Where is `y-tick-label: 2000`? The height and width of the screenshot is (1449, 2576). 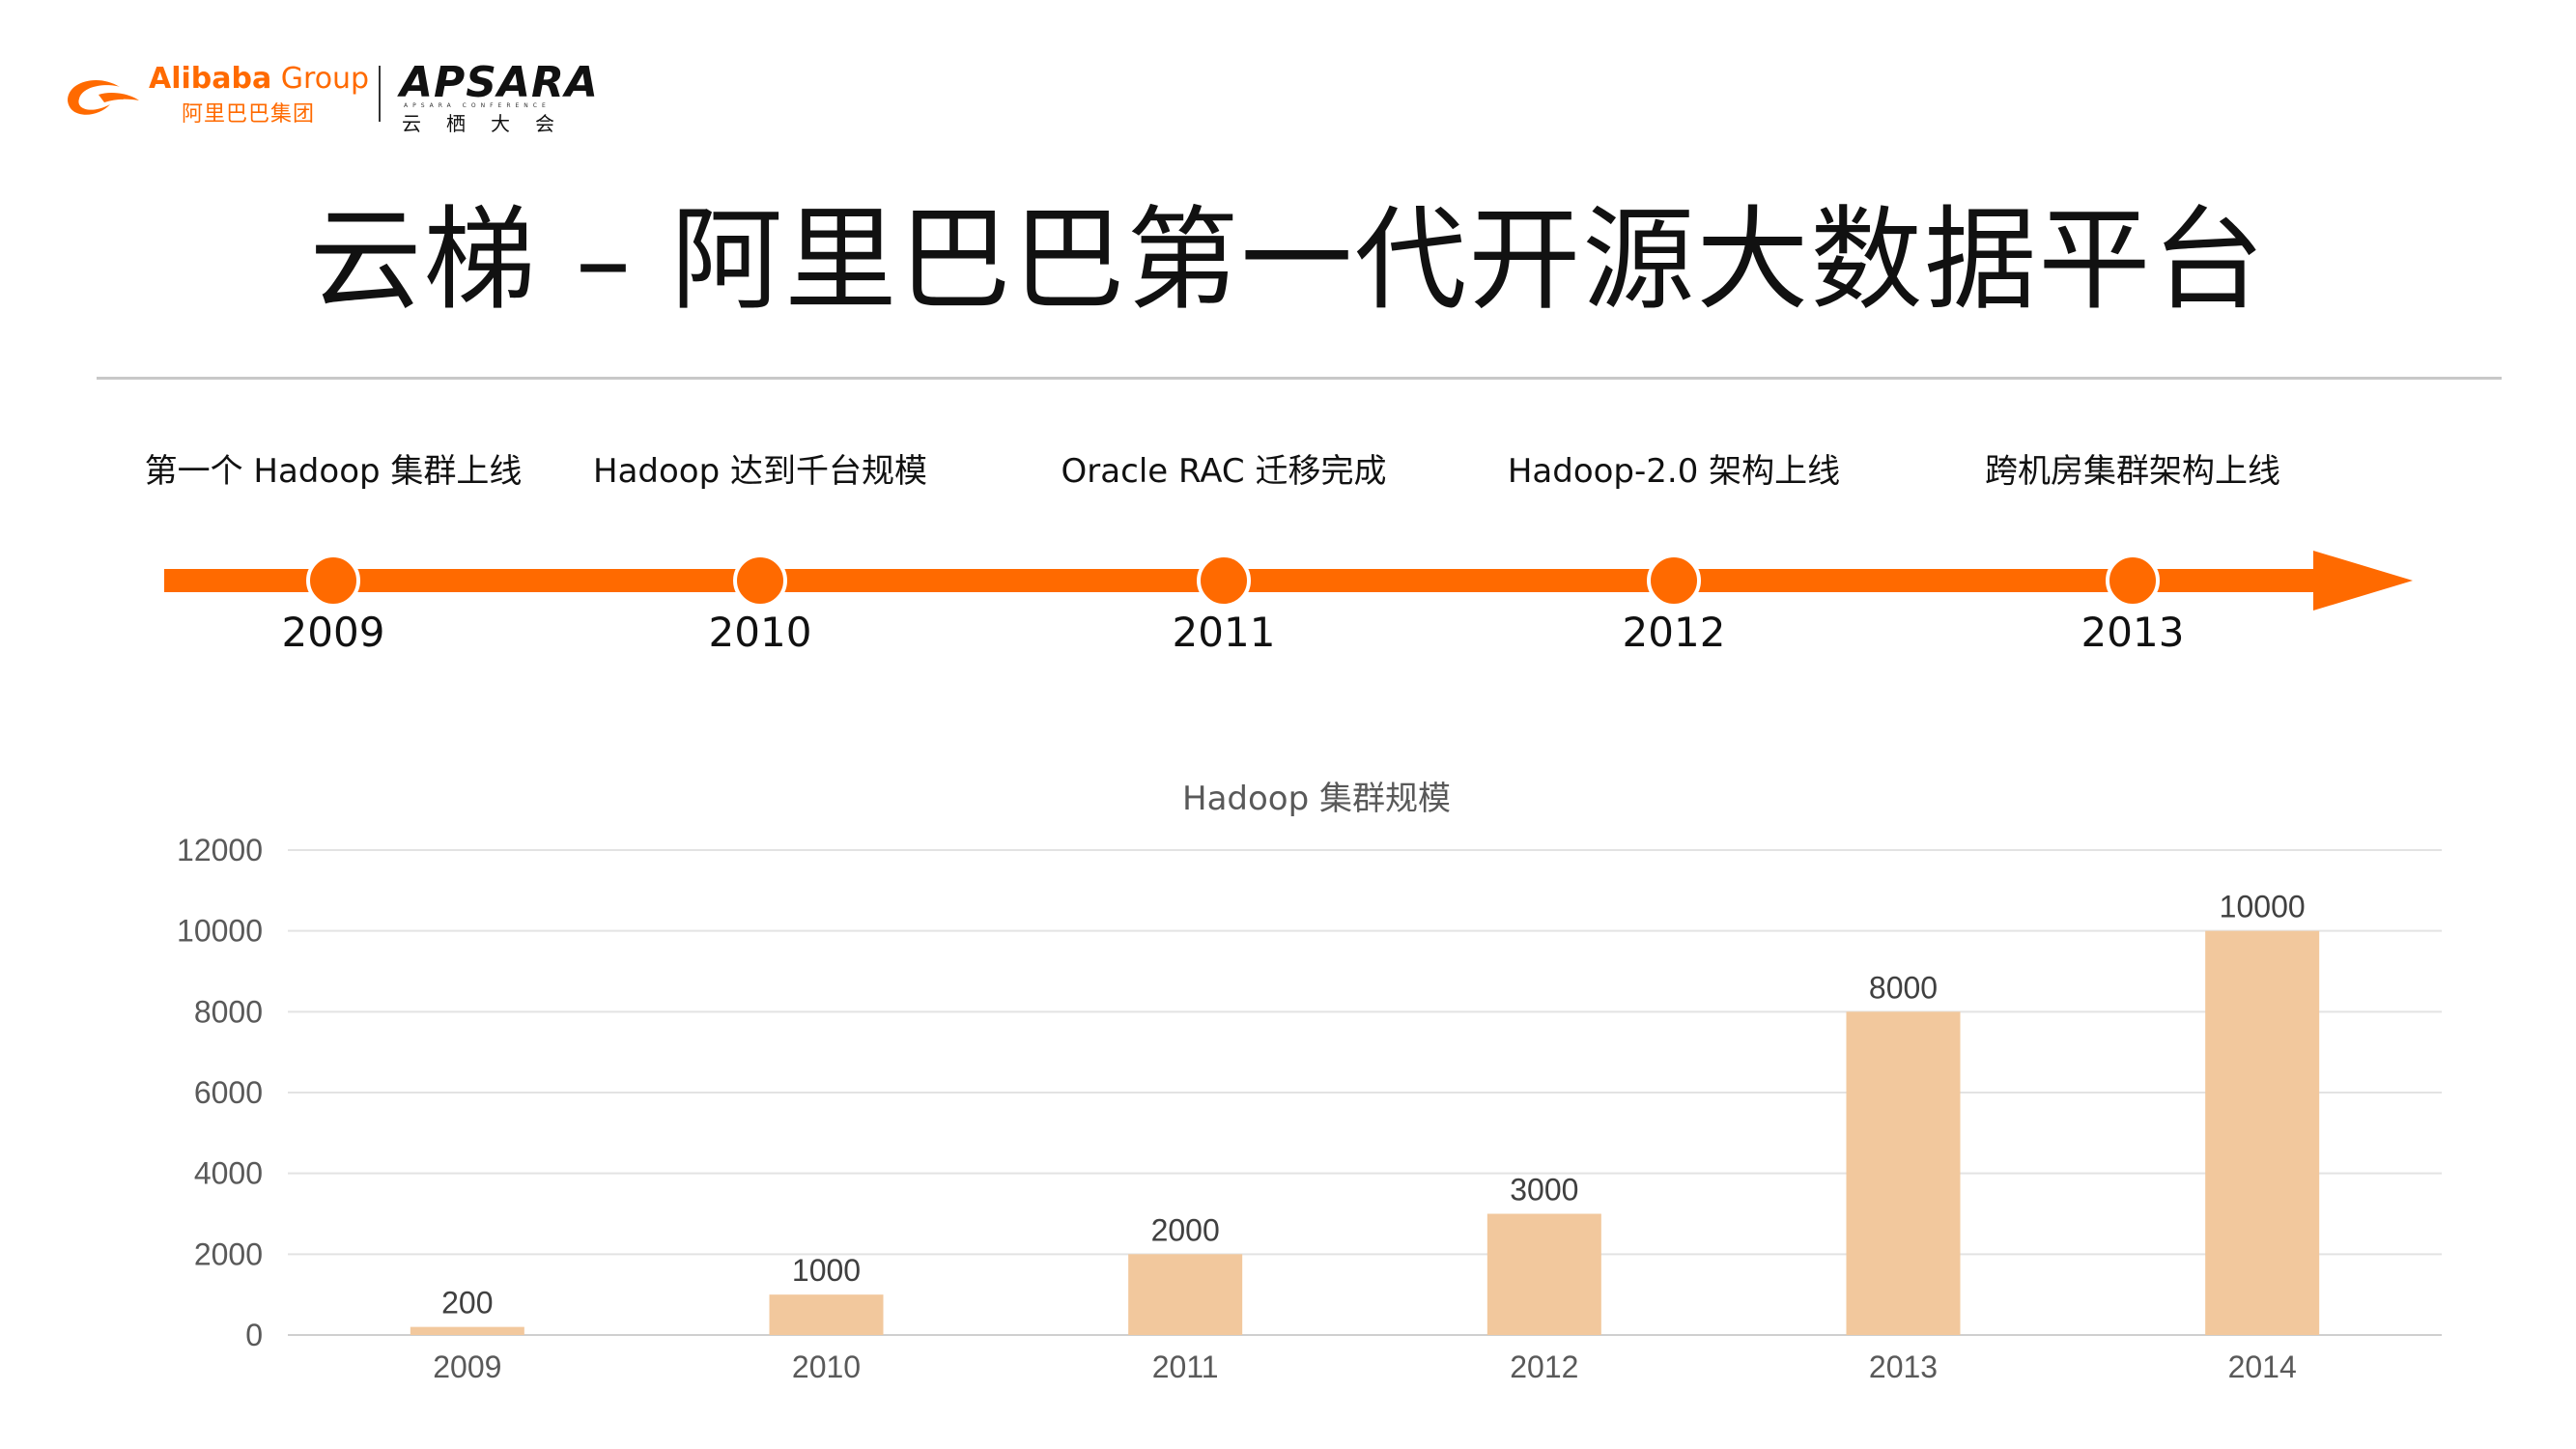
y-tick-label: 2000 is located at coordinates (228, 1253).